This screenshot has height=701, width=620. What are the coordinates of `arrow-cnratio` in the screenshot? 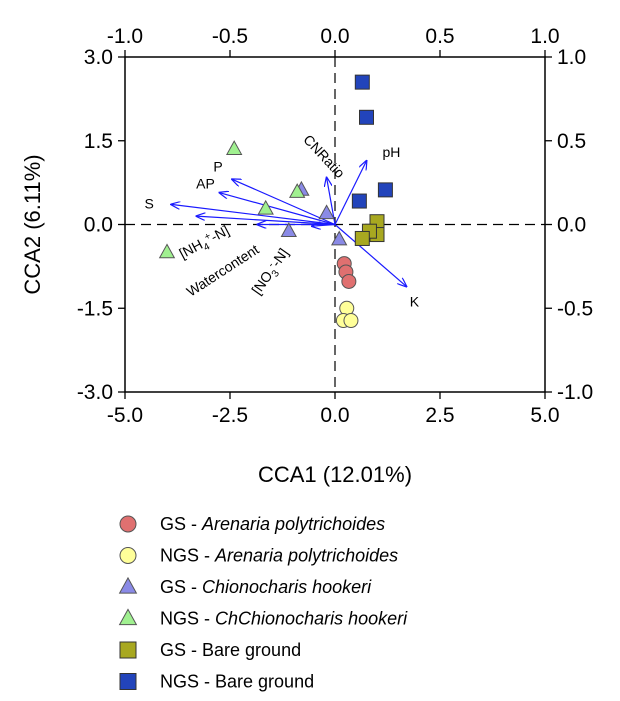 It's located at (331, 201).